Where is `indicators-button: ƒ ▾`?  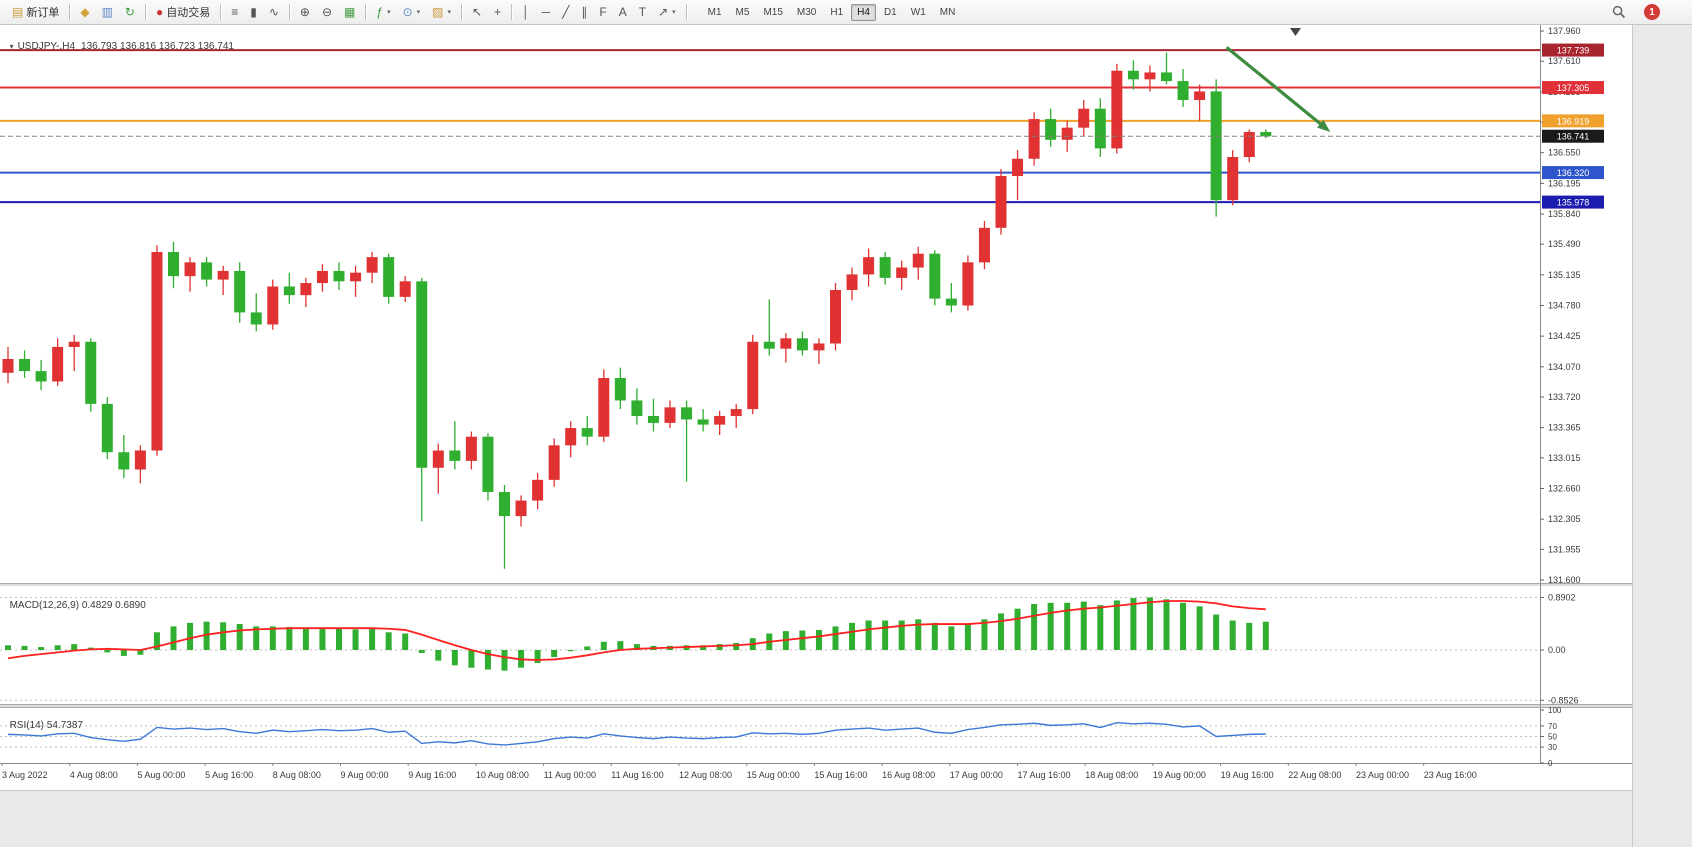
indicators-button: ƒ ▾ is located at coordinates (383, 12).